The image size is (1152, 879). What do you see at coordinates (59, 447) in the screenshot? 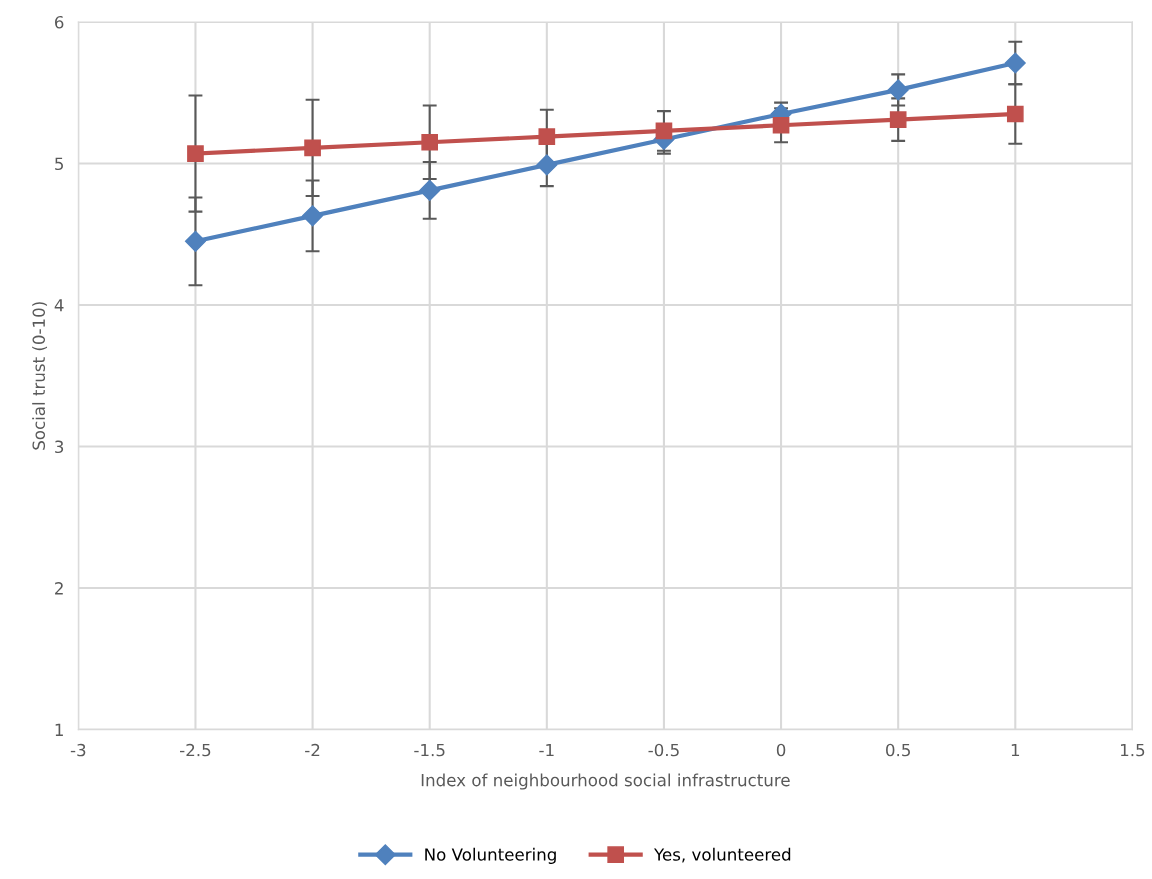
I see `y-tick-label: 3` at bounding box center [59, 447].